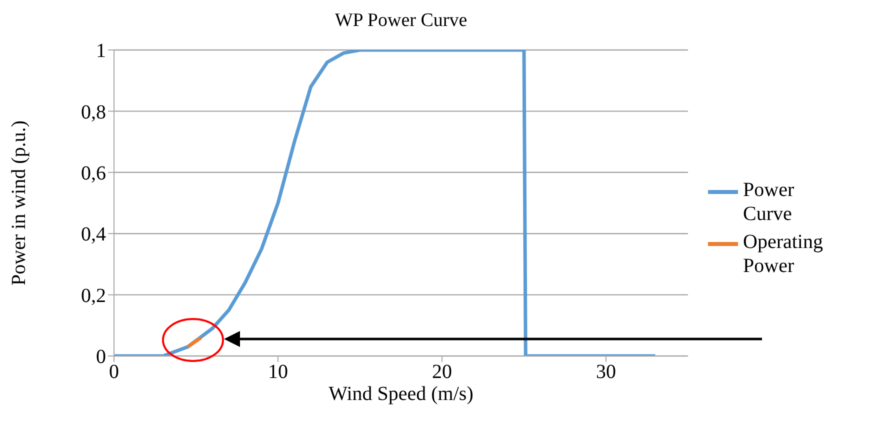 This screenshot has height=443, width=896. I want to click on legend-label: Power Curve, so click(769, 202).